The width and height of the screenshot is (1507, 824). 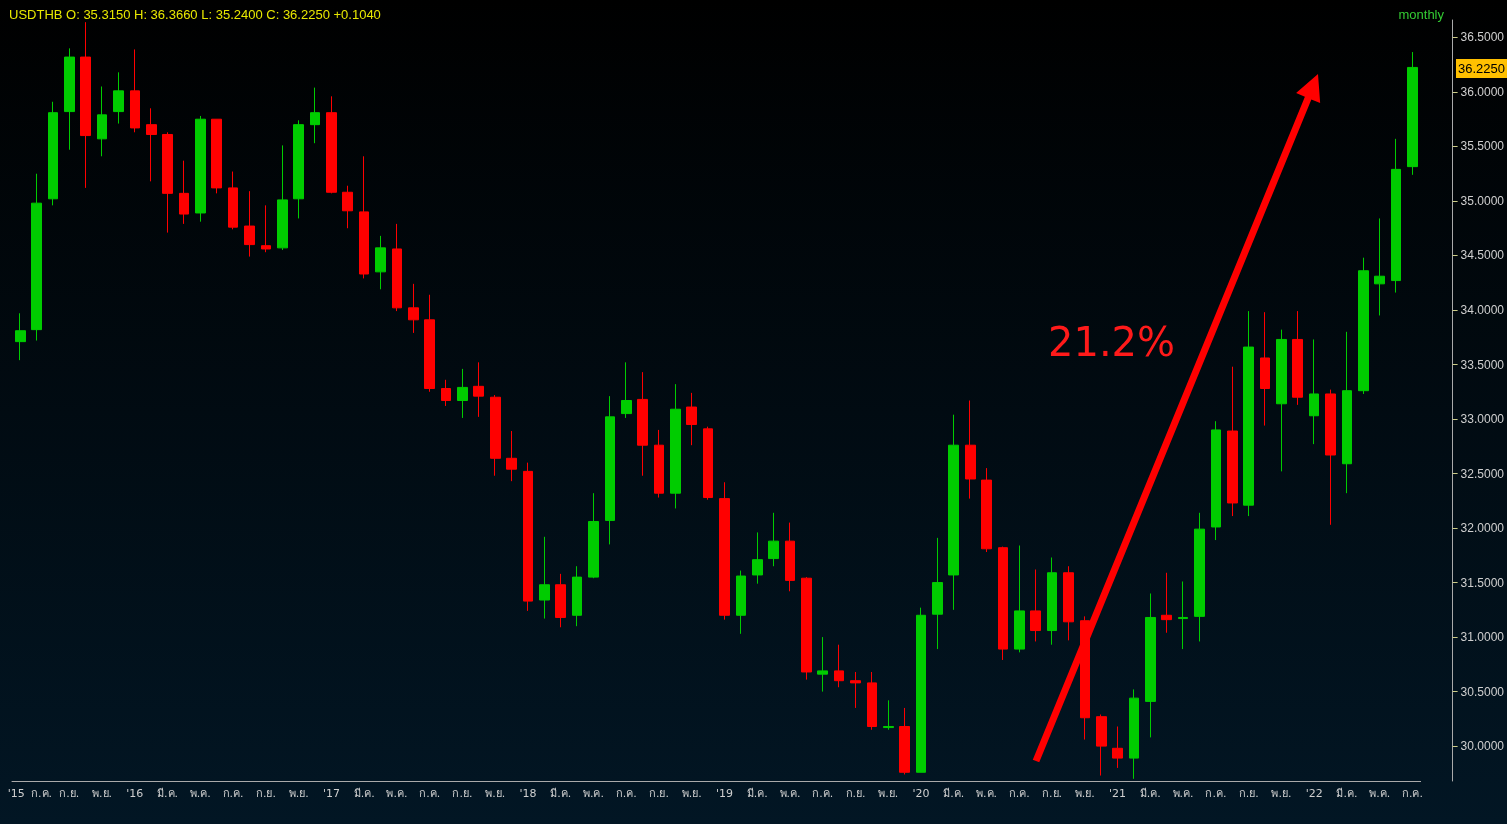 I want to click on x-tick-label: '20, so click(x=921, y=793).